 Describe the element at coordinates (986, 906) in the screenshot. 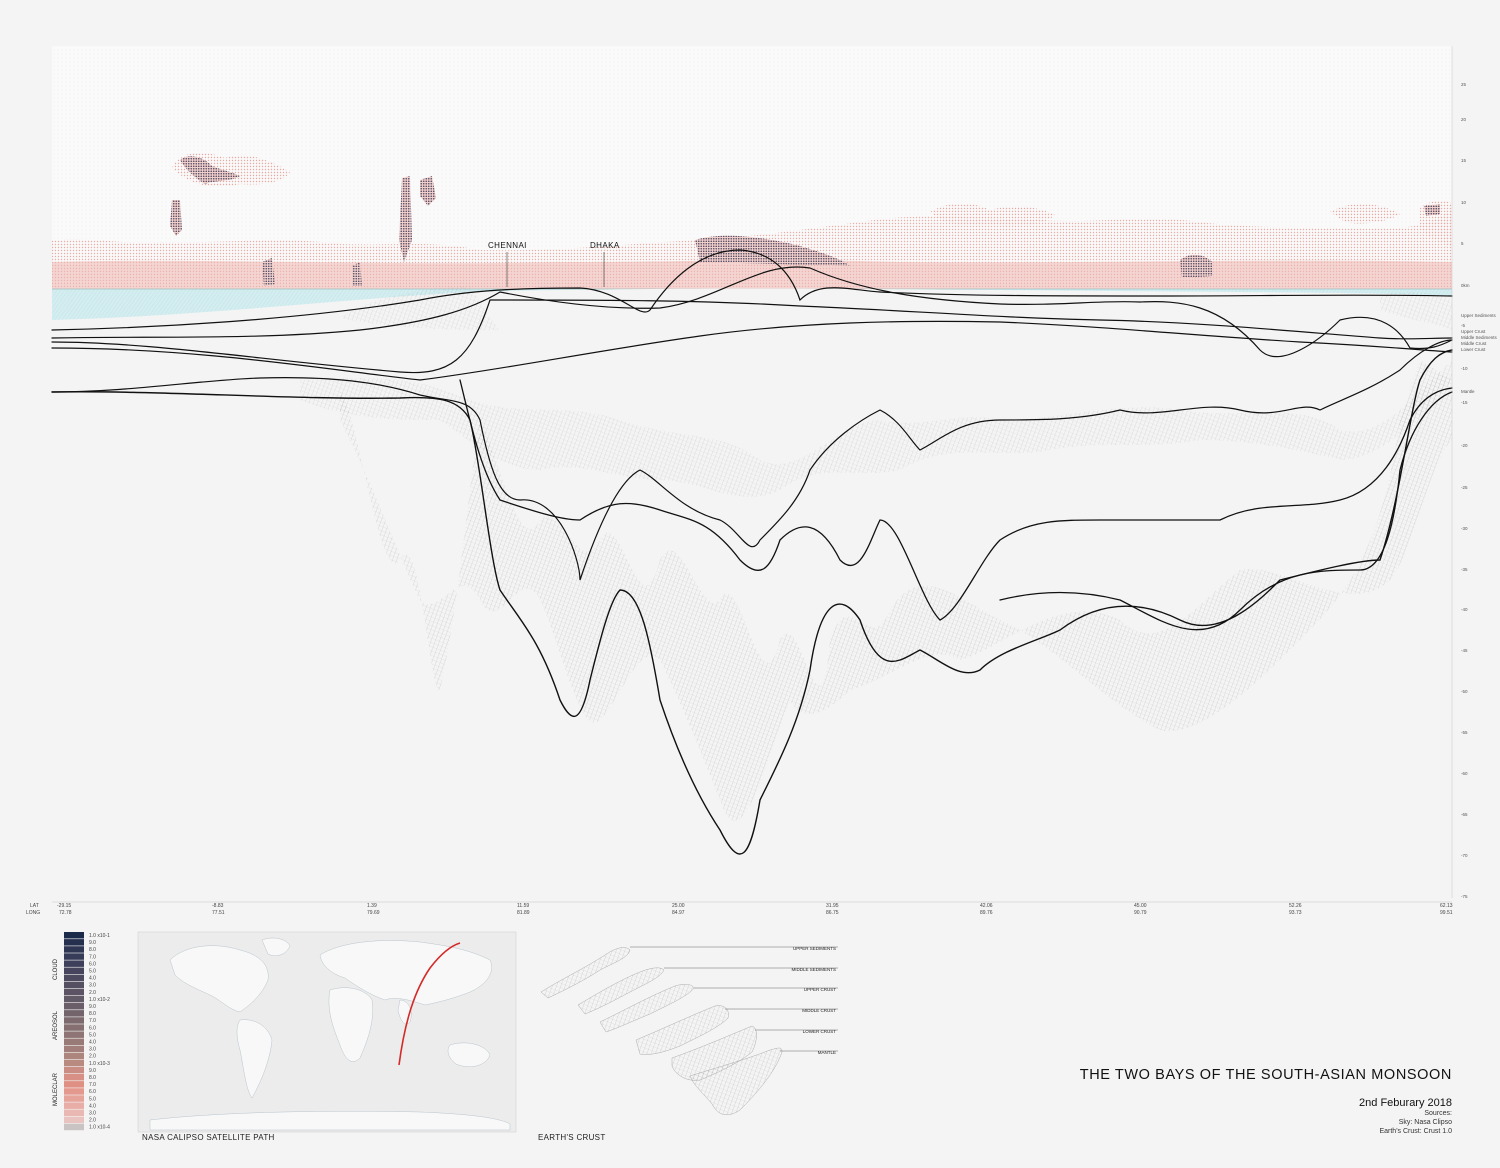

I see `lat-value: 42.06` at that location.